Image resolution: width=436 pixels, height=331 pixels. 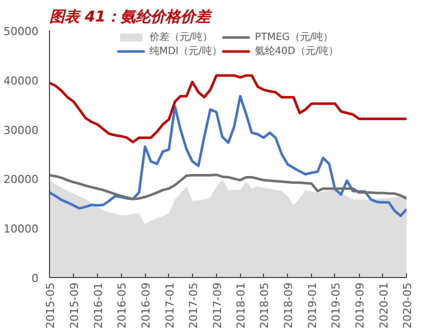 What do you see at coordinates (35, 278) in the screenshot?
I see `y-tick-label: 0` at bounding box center [35, 278].